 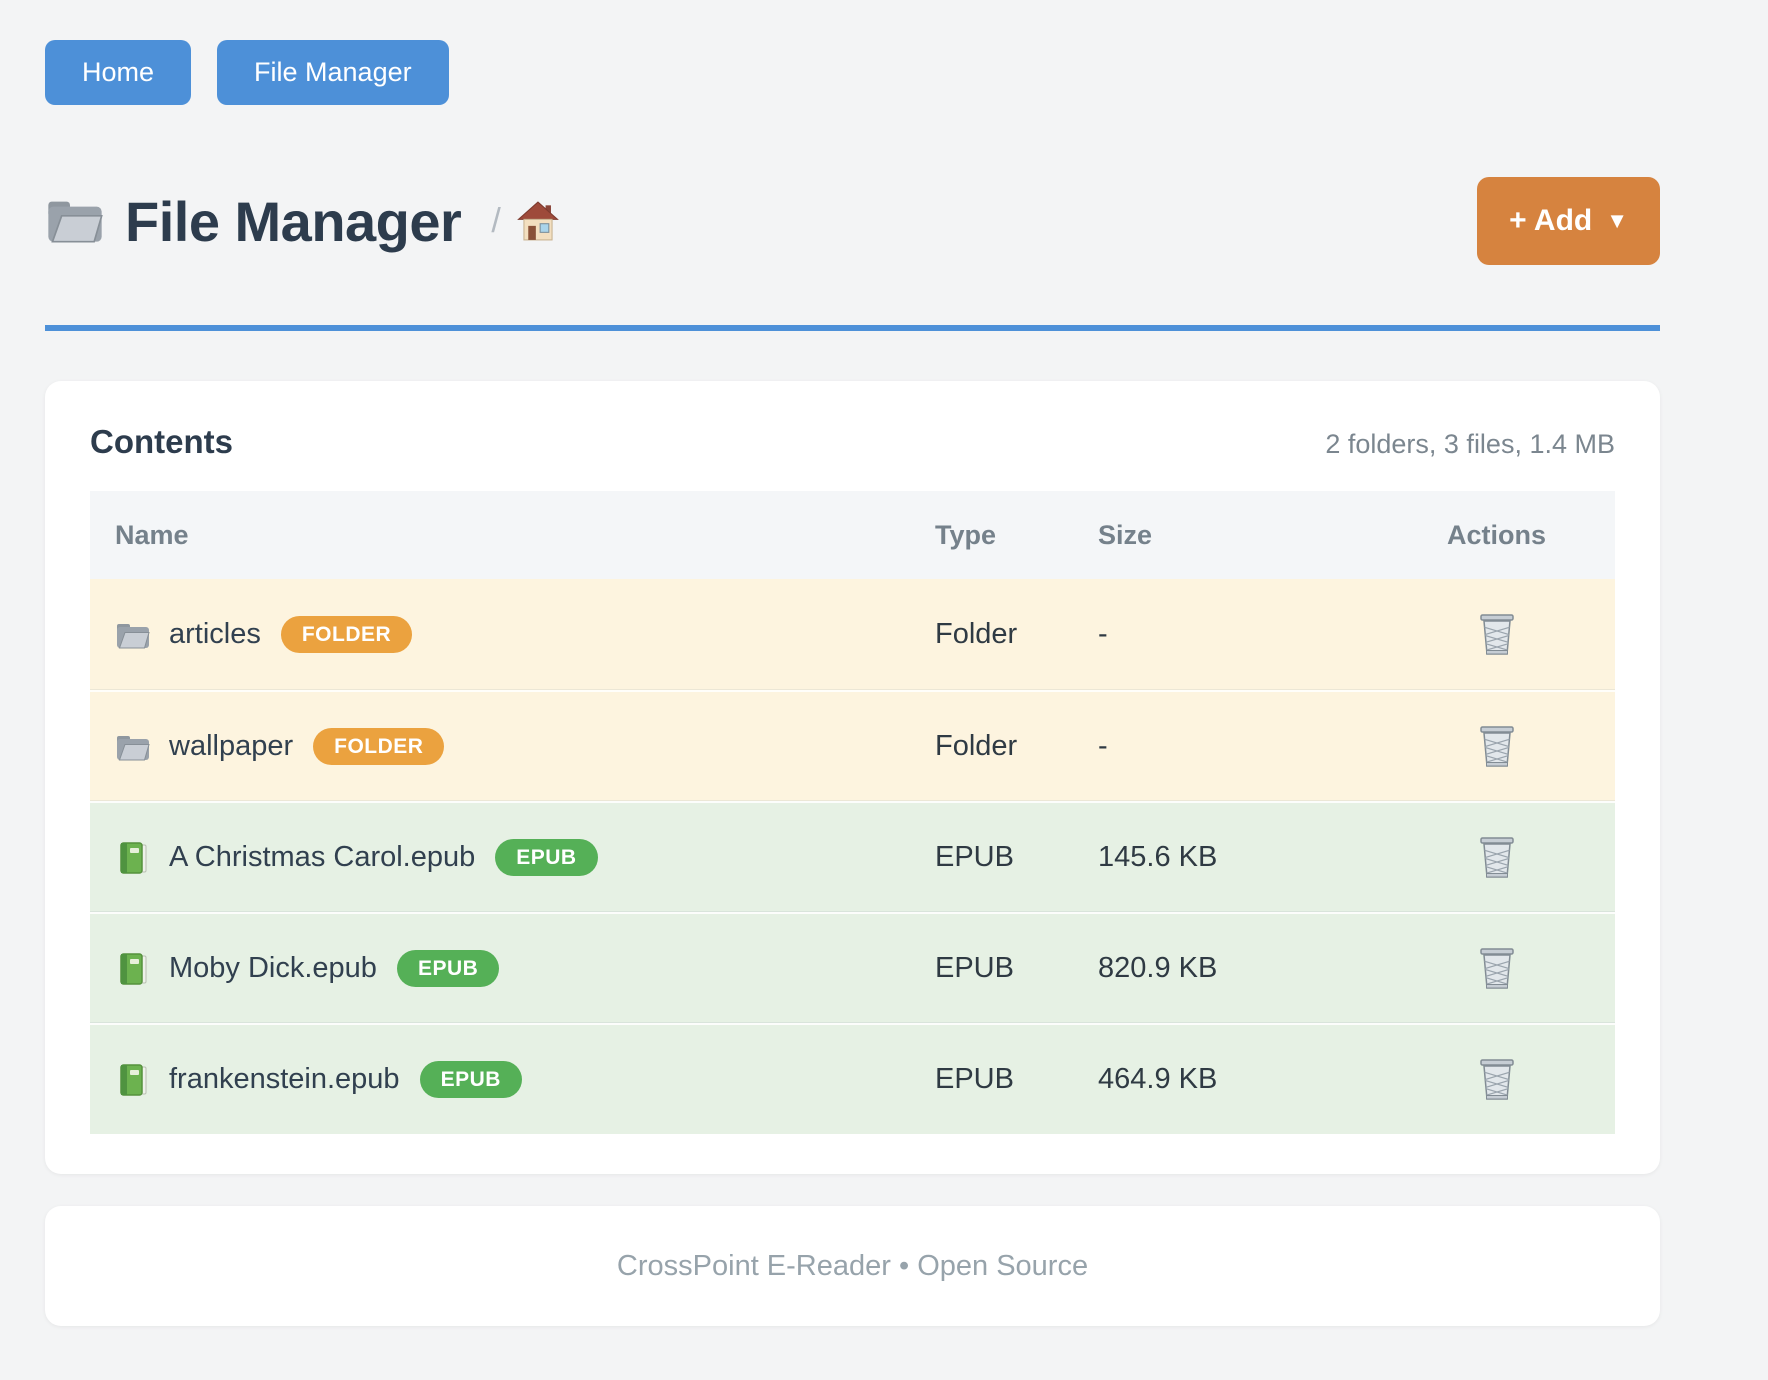 What do you see at coordinates (152, 534) in the screenshot?
I see `column-header-name: Name` at bounding box center [152, 534].